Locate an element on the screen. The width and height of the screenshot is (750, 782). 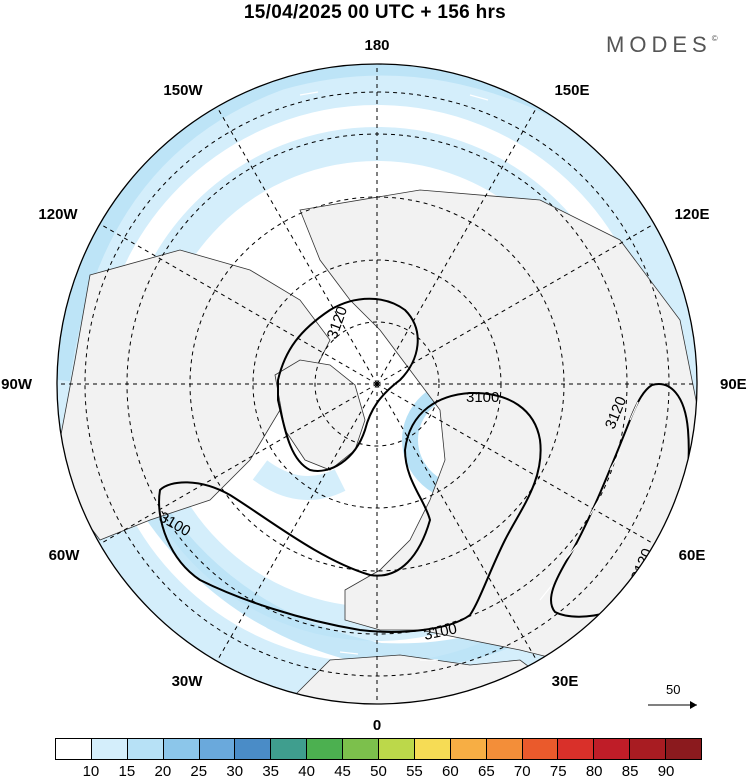
colorbar-tick-label: 25 is located at coordinates (199, 771).